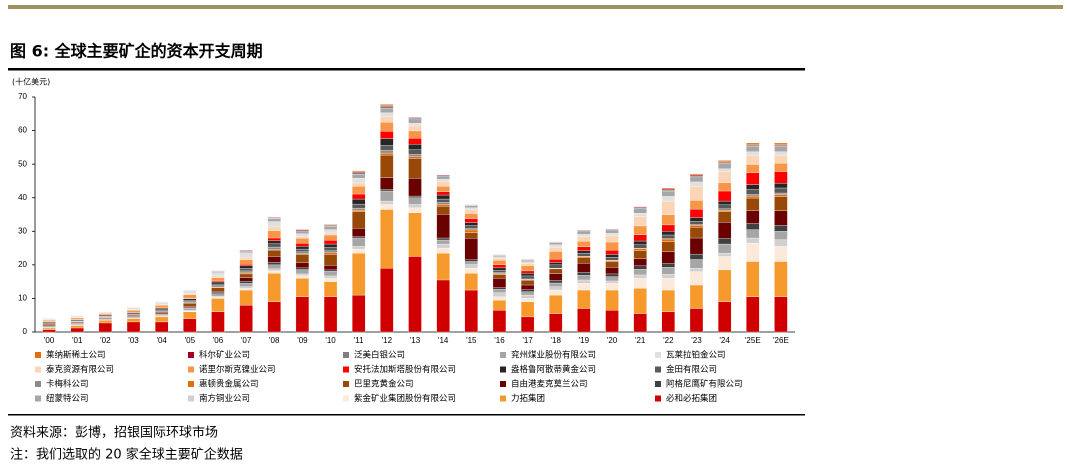  What do you see at coordinates (640, 340) in the screenshot?
I see `x-tick-label: '21` at bounding box center [640, 340].